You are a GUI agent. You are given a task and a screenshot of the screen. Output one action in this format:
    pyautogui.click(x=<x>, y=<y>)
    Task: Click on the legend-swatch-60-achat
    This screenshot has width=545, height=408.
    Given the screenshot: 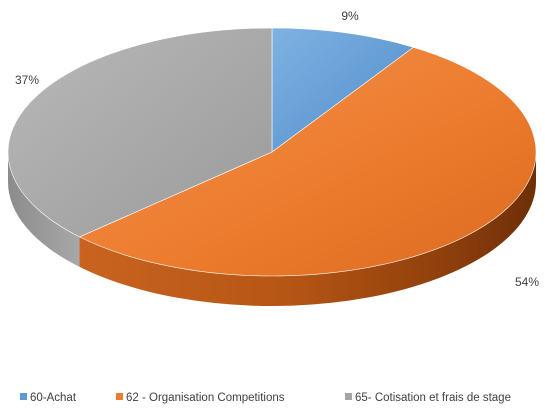 What is the action you would take?
    pyautogui.click(x=23, y=396)
    